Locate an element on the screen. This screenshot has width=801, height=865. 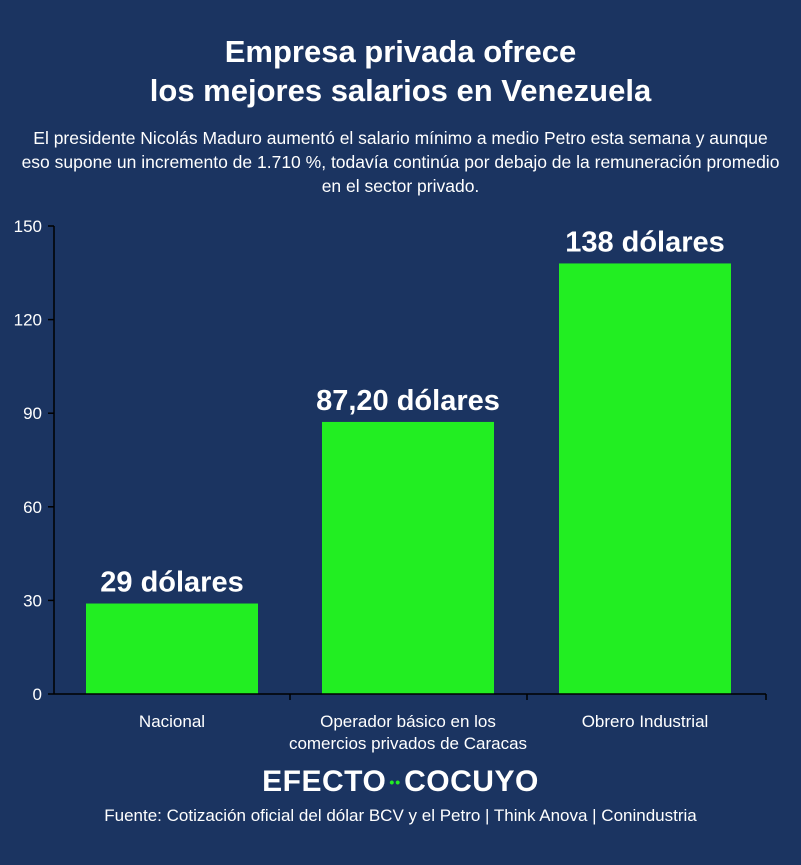
y-tick-label: 90 is located at coordinates (32, 413).